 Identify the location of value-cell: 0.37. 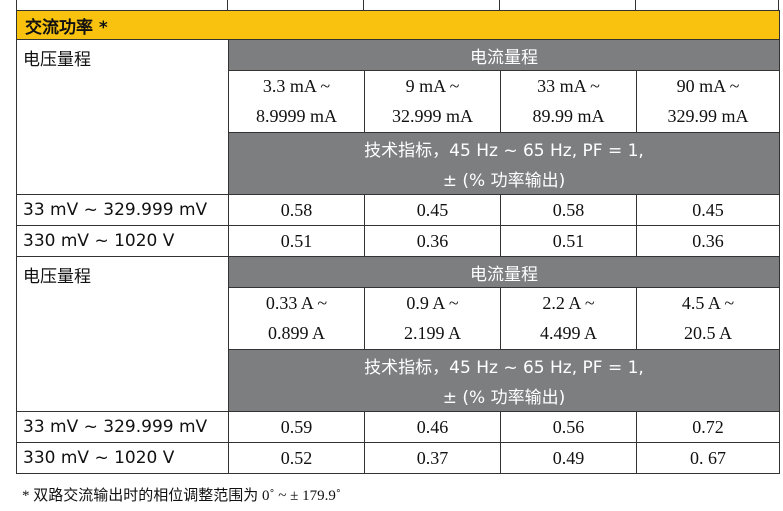
(432, 458).